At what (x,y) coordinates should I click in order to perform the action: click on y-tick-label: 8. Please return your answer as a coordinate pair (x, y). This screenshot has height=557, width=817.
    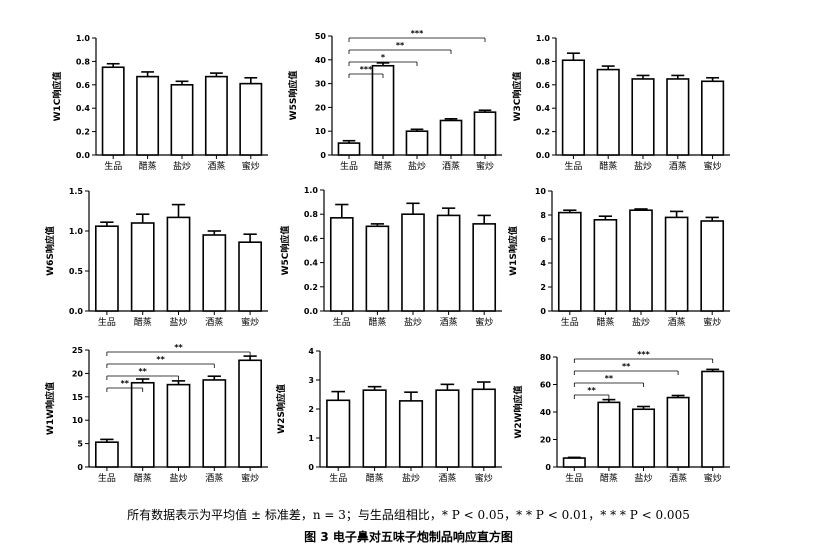
    Looking at the image, I should click on (543, 215).